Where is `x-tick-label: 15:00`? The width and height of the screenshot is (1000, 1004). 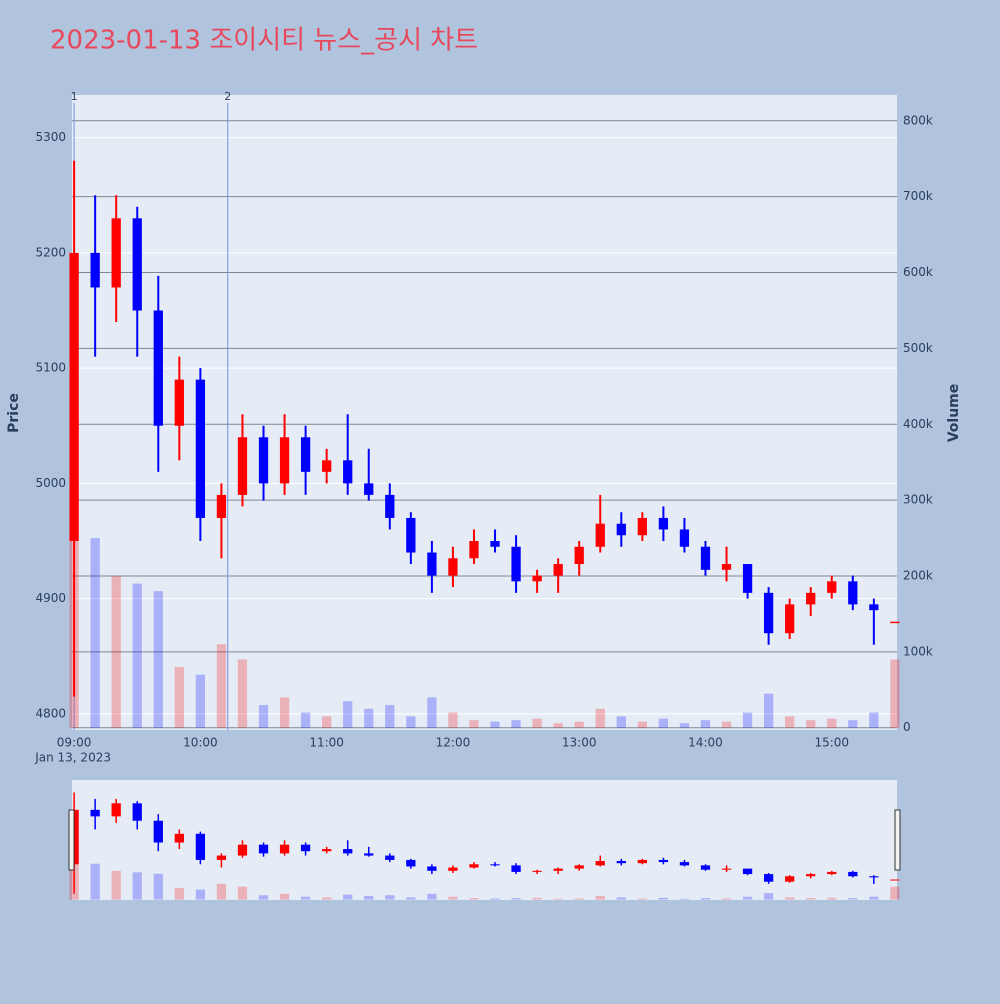
x-tick-label: 15:00 is located at coordinates (831, 743).